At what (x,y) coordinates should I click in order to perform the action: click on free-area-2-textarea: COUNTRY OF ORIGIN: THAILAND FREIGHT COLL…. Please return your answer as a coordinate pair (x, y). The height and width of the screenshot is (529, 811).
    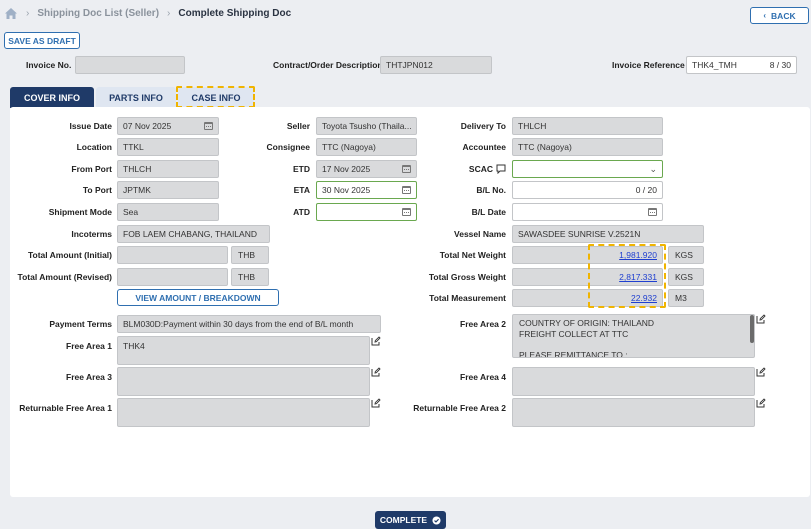
    Looking at the image, I should click on (633, 336).